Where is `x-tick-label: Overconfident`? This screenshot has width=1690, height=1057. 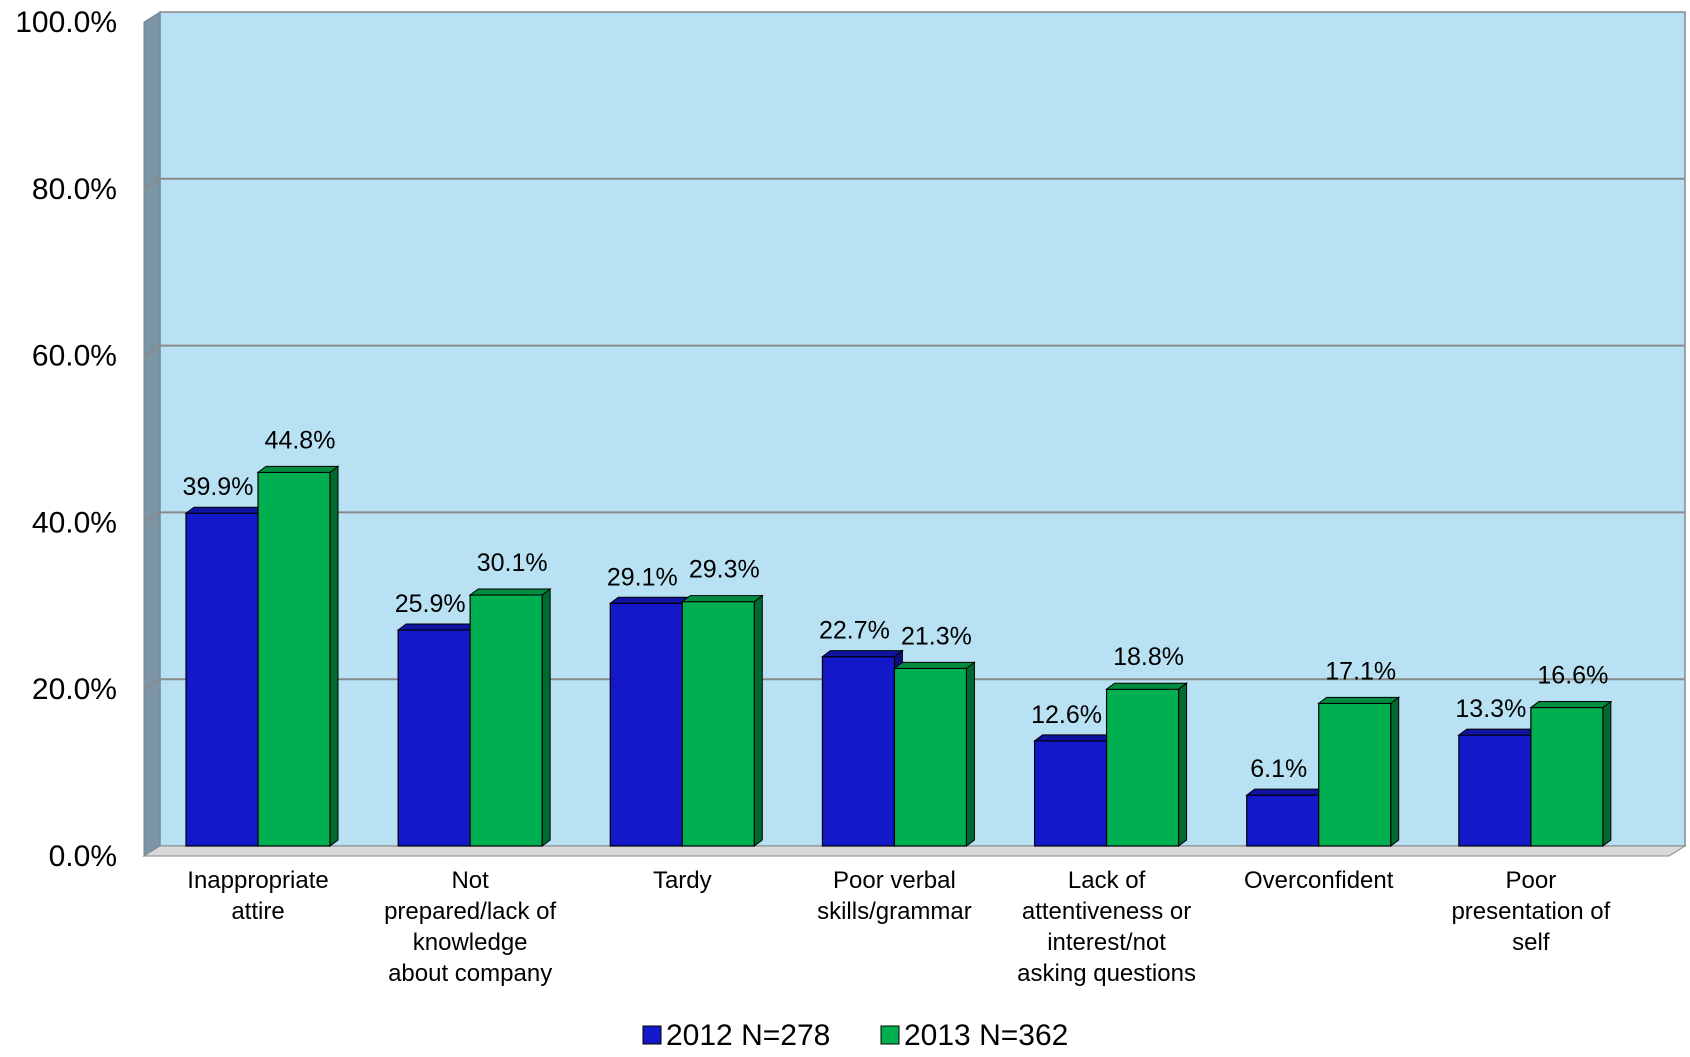
x-tick-label: Overconfident is located at coordinates (1319, 880).